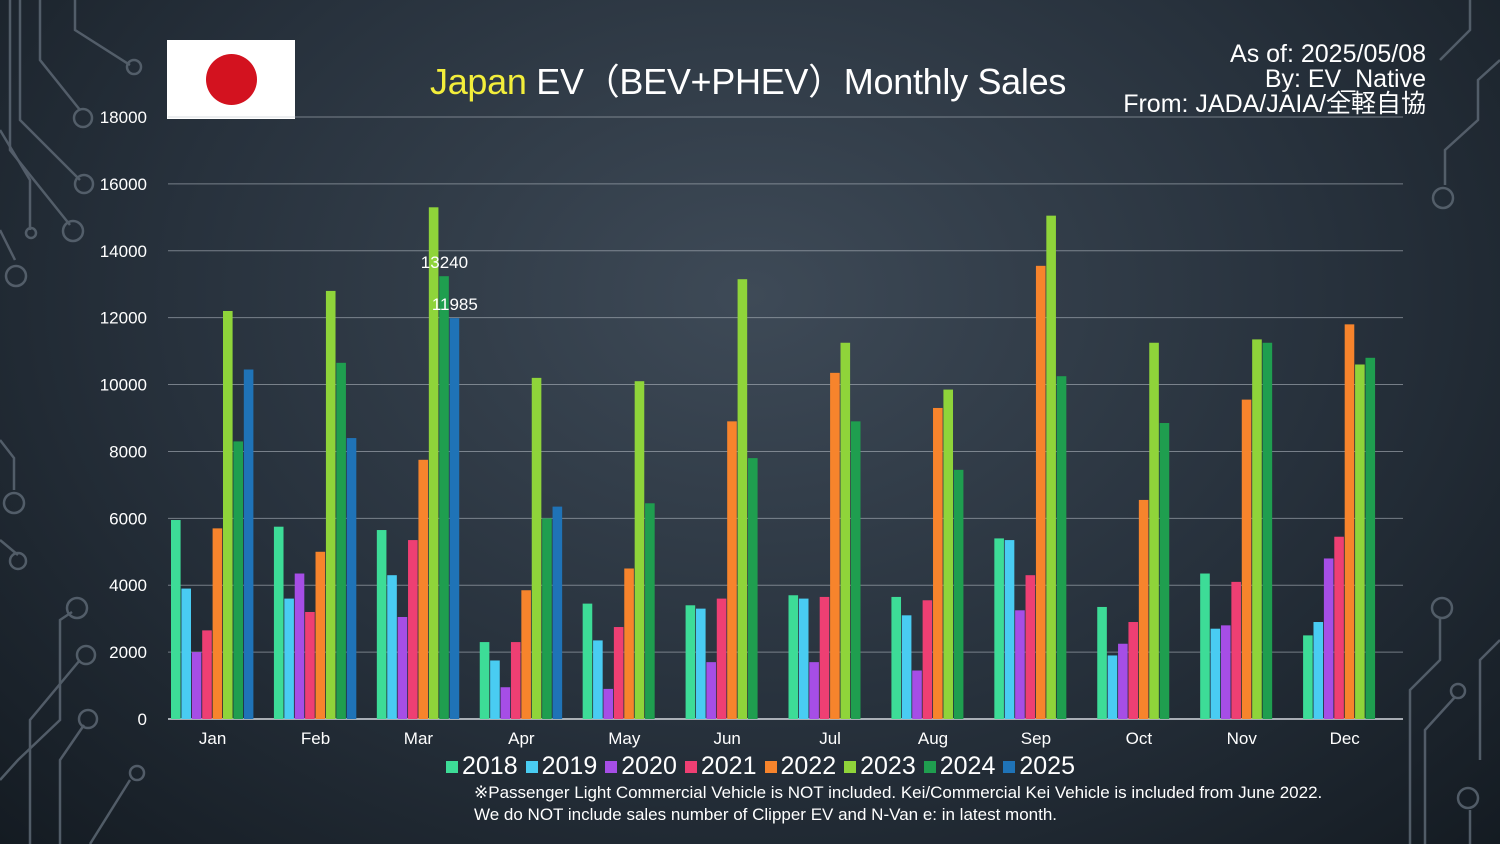  I want to click on chart-legend: 2018 2019 2020 2021 2022 2023 2024 2025, so click(760, 766).